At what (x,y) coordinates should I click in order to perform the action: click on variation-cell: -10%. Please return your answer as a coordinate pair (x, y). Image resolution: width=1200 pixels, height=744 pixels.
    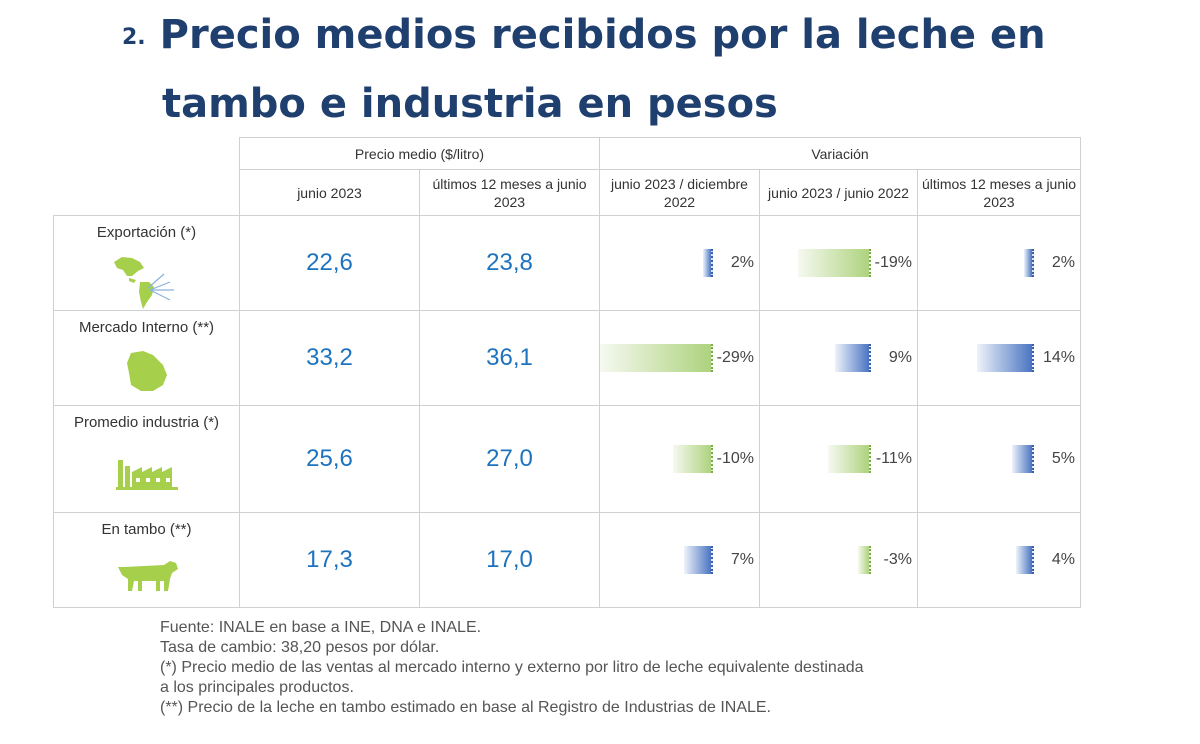
    Looking at the image, I should click on (679, 459).